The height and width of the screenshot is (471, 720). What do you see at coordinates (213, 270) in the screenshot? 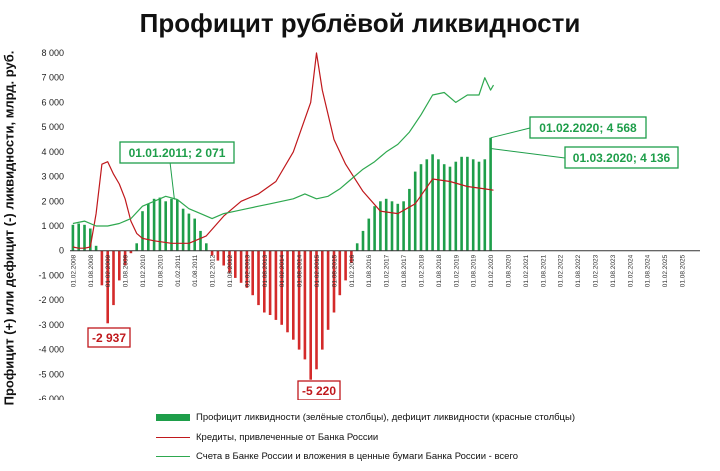
I see `x-tick-label: 01.02.2012` at bounding box center [213, 270].